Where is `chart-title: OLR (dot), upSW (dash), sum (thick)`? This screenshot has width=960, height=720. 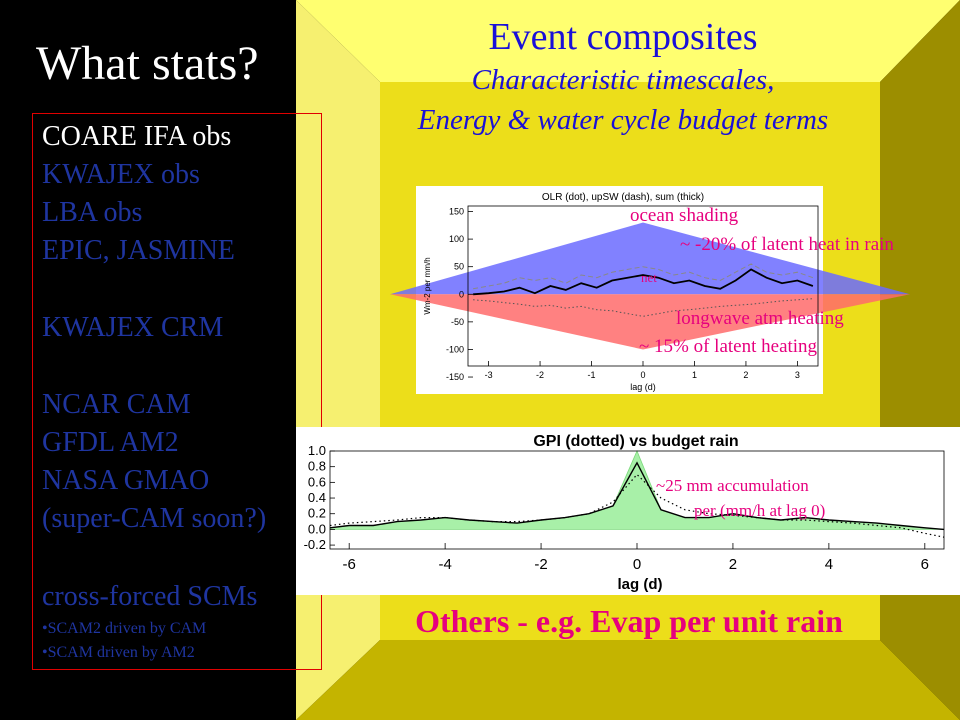
chart-title: OLR (dot), upSW (dash), sum (thick) is located at coordinates (623, 197).